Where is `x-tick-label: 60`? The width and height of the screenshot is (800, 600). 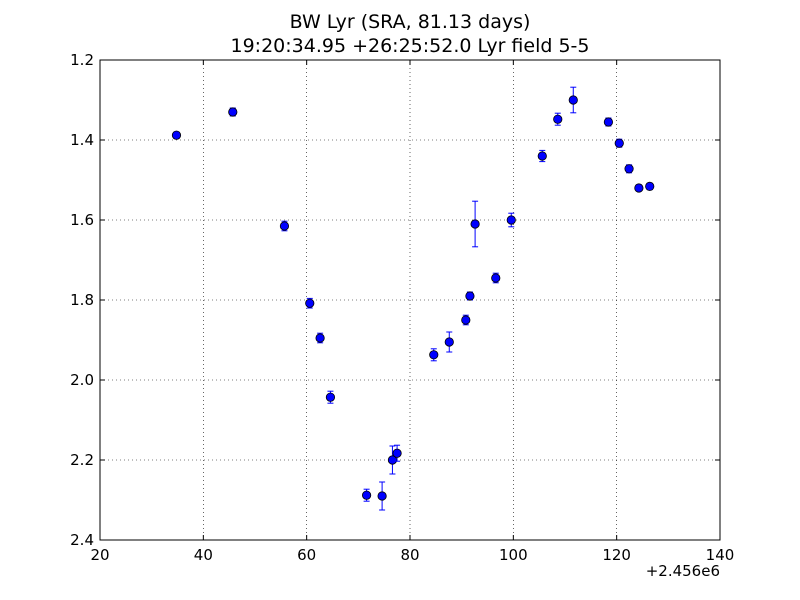
x-tick-label: 60 is located at coordinates (306, 555).